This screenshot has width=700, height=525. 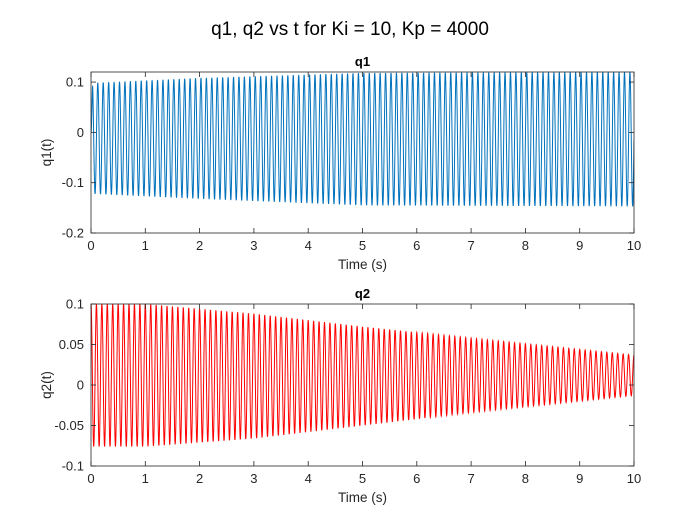 What do you see at coordinates (525, 478) in the screenshot?
I see `axes-2-x-tick-label: 8` at bounding box center [525, 478].